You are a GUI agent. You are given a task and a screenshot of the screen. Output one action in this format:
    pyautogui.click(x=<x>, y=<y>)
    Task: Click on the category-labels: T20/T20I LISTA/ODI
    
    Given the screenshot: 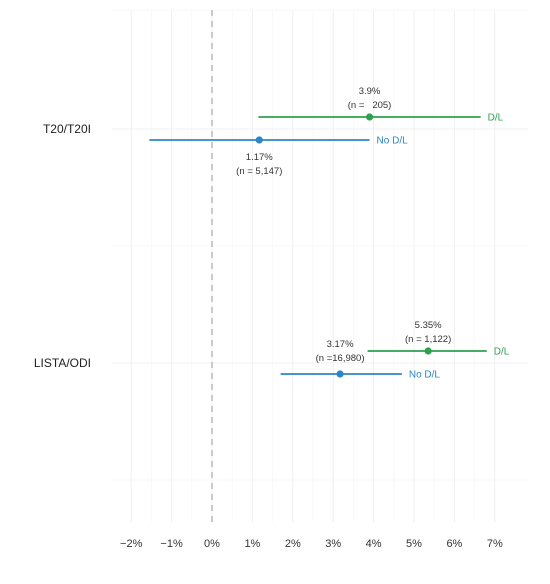 What is the action you would take?
    pyautogui.click(x=62, y=246)
    